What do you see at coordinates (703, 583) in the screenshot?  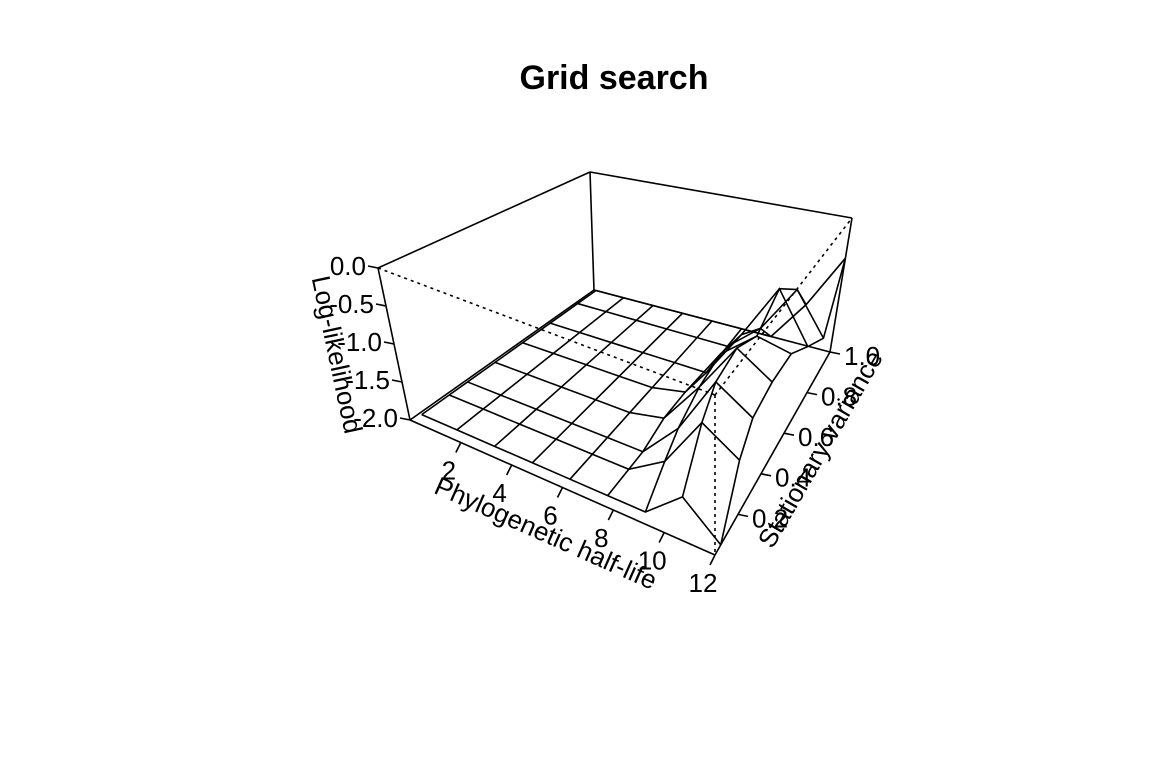 I see `x-tick-label: 12` at bounding box center [703, 583].